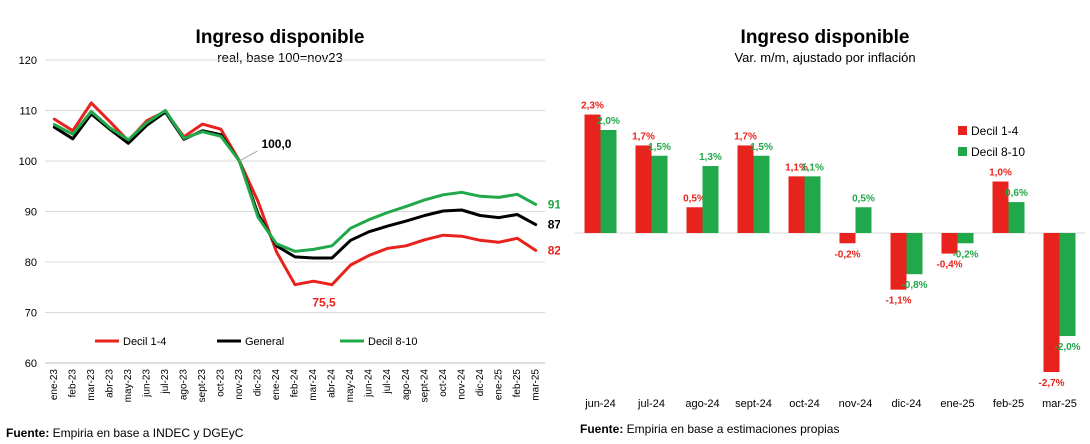  Describe the element at coordinates (54, 385) in the screenshot. I see `x-tick-label: ene-23` at that location.